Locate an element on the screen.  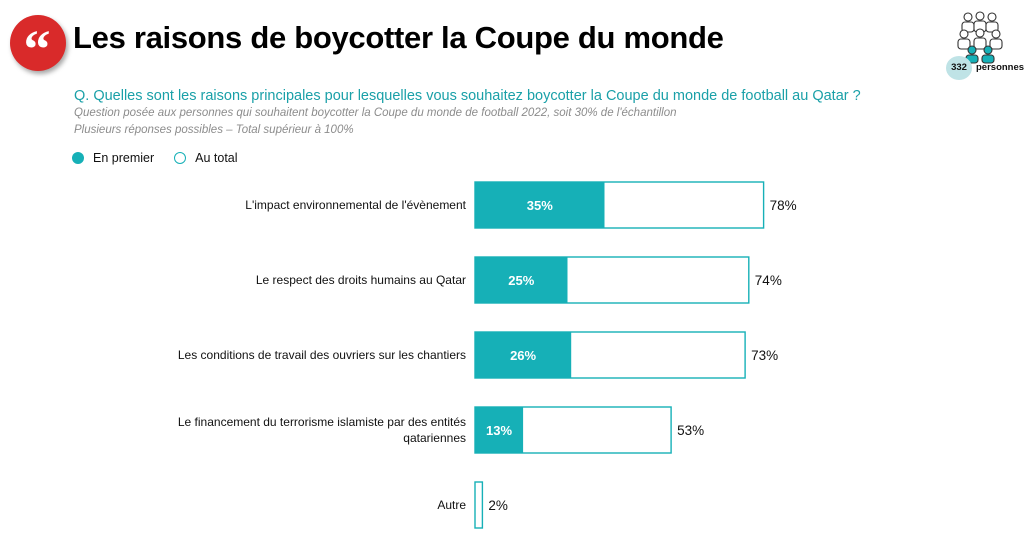
panel-count-badge: 332 is located at coordinates (959, 68).